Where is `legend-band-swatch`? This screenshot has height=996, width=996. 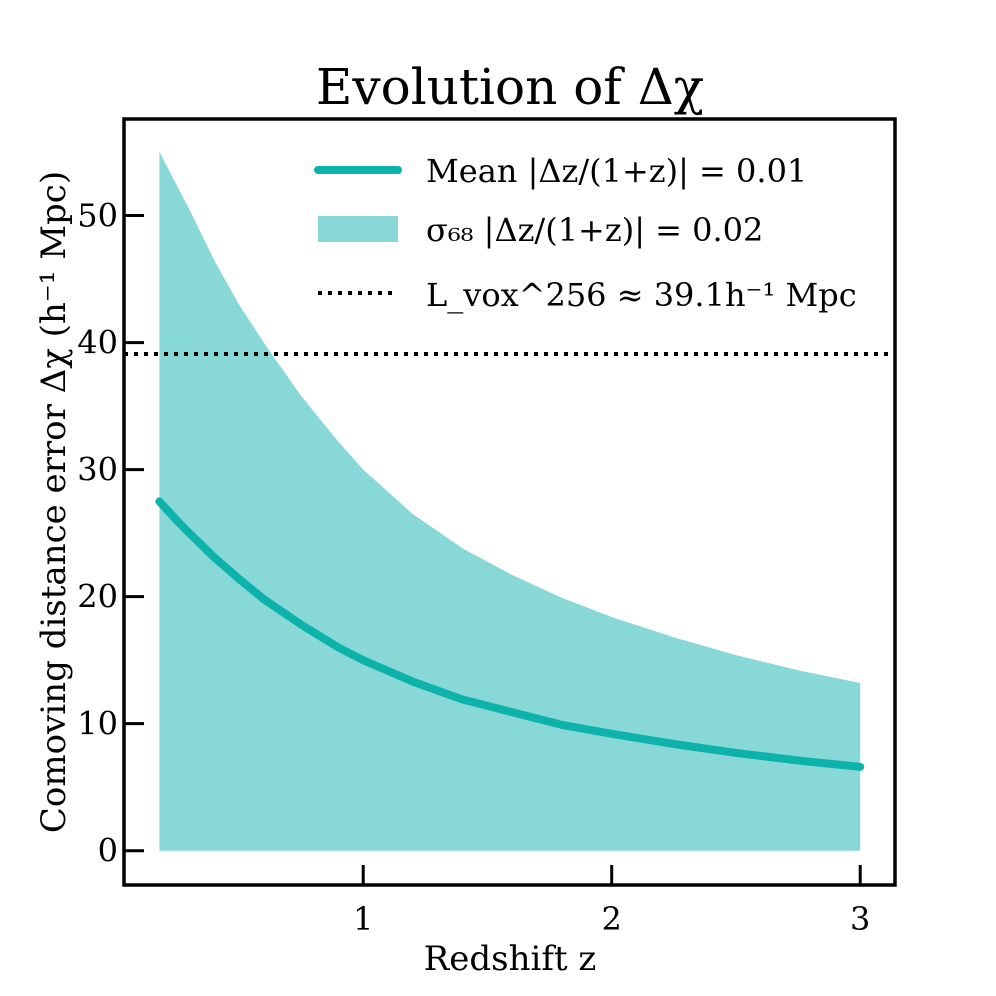 legend-band-swatch is located at coordinates (358, 229).